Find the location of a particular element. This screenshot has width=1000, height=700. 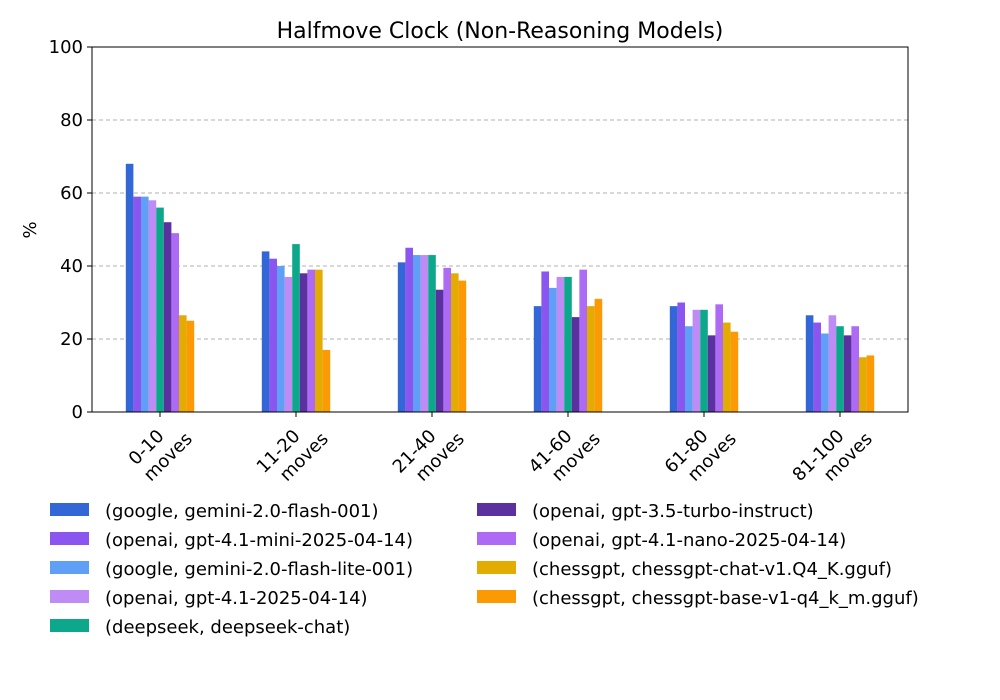

x-tick-label: 21-40moves is located at coordinates (429, 453).